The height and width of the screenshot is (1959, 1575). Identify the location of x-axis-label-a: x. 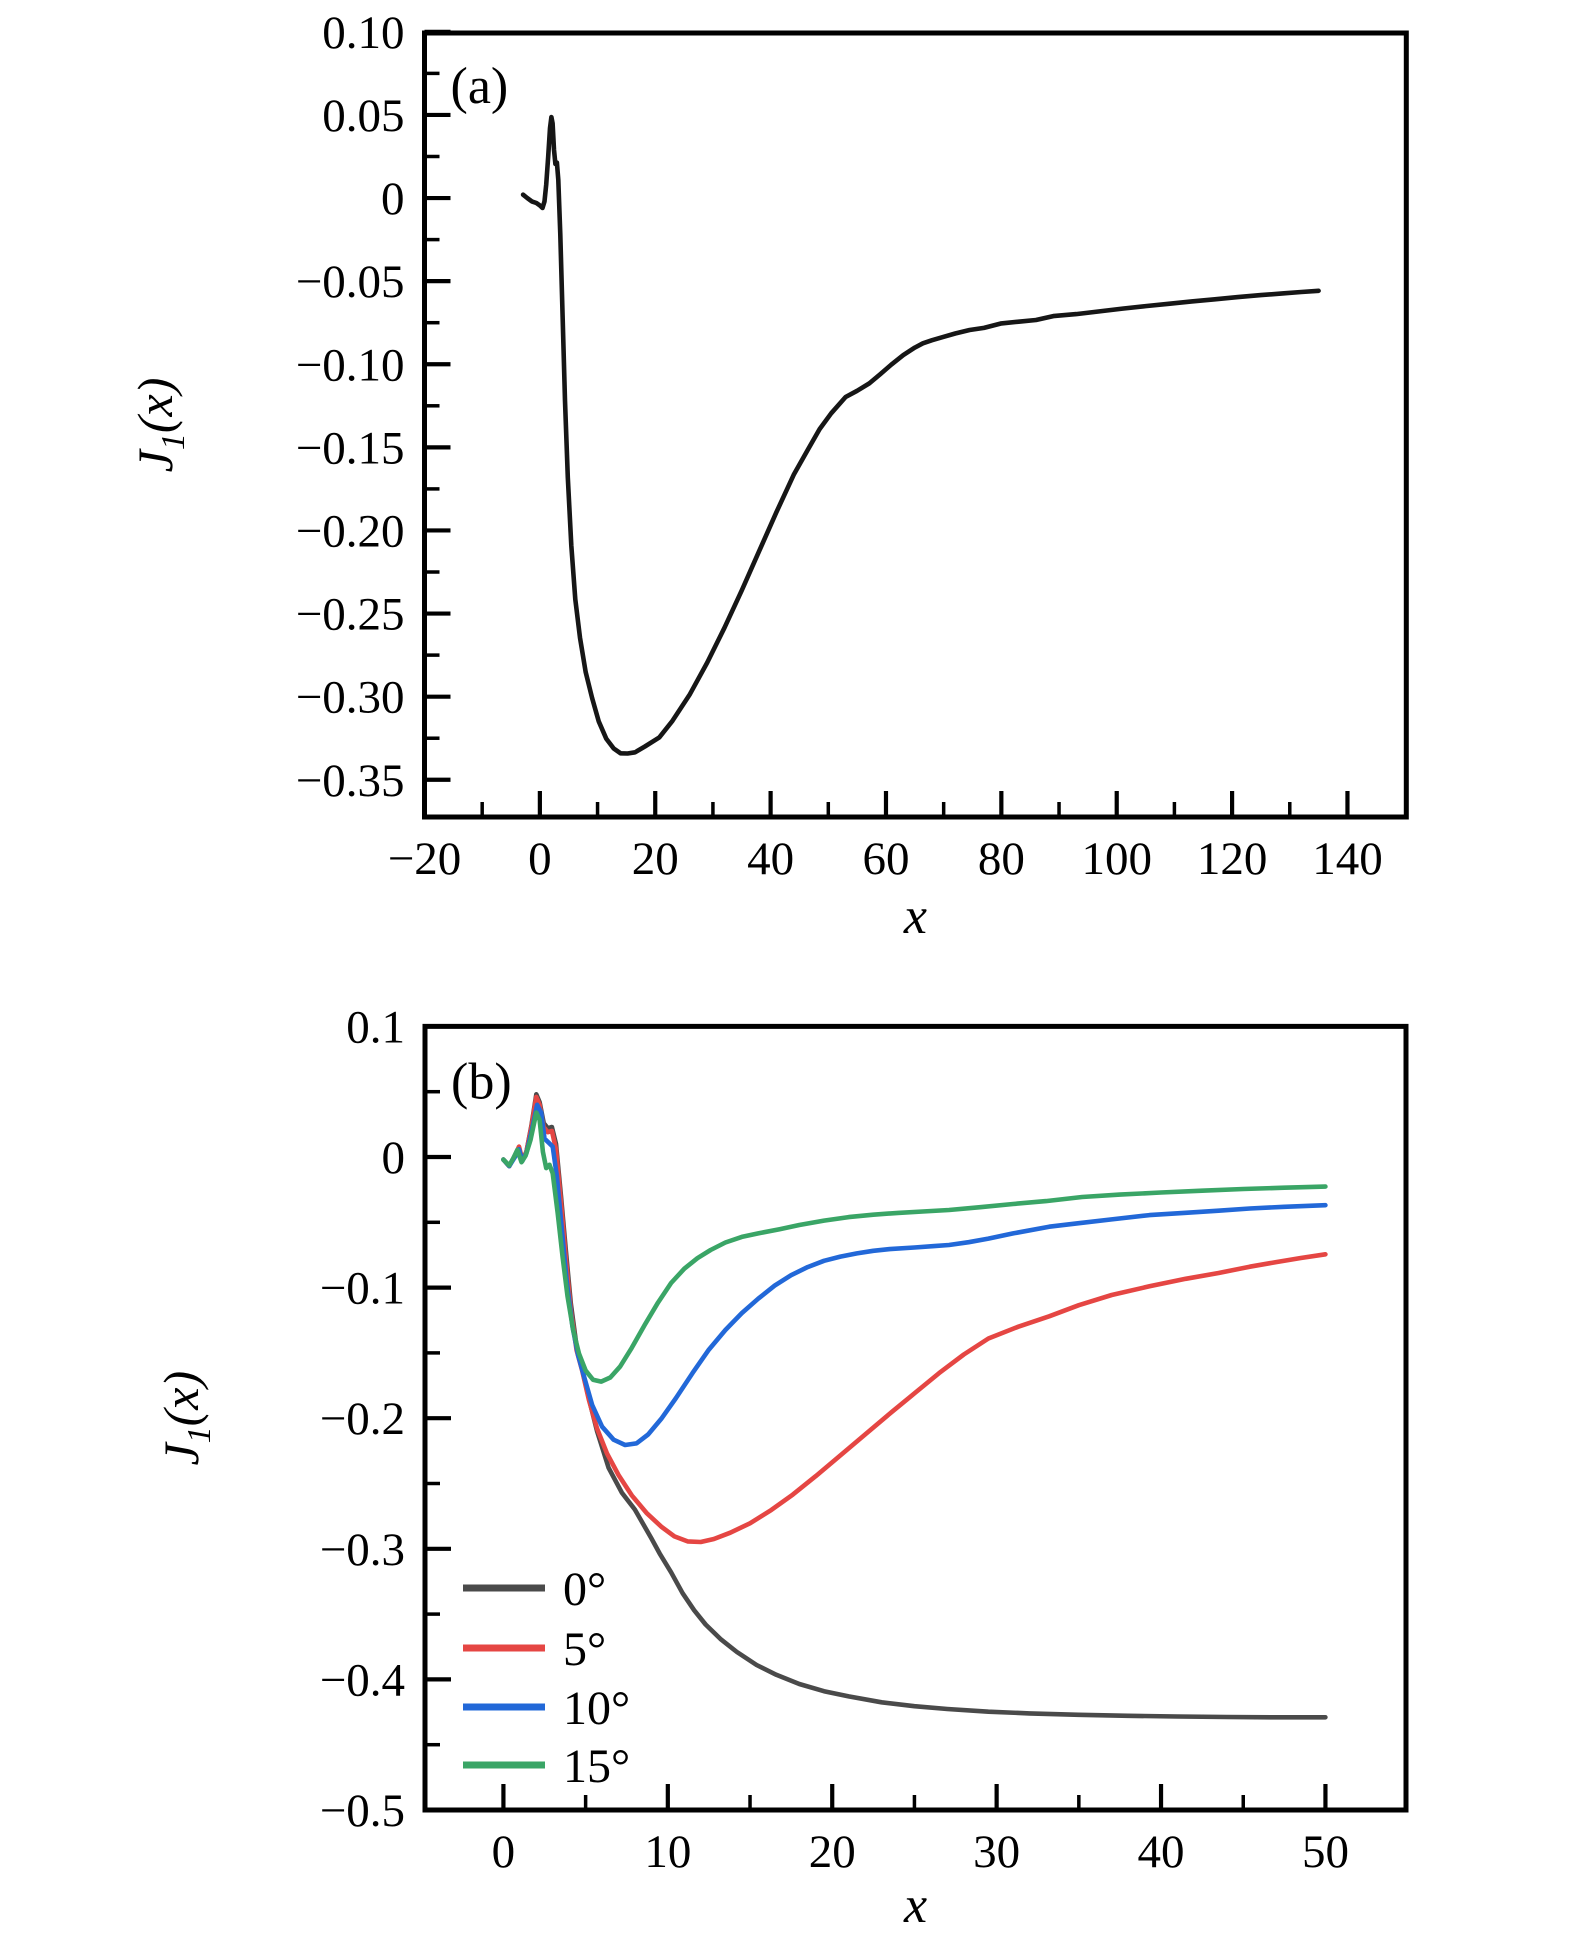
(915, 916).